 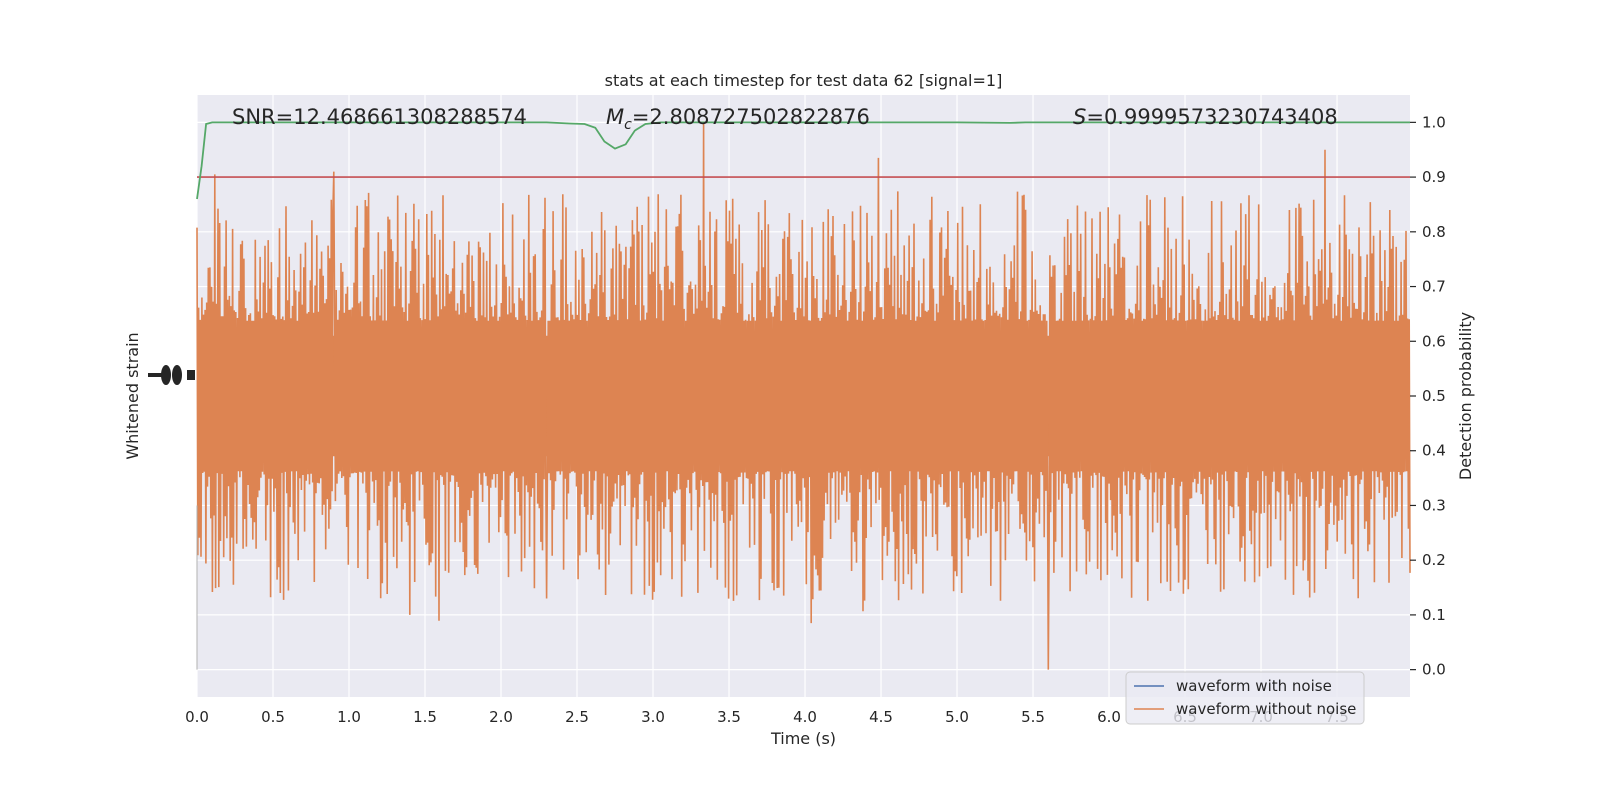 I want to click on chirp-mass-subscript: c, so click(x=628, y=125).